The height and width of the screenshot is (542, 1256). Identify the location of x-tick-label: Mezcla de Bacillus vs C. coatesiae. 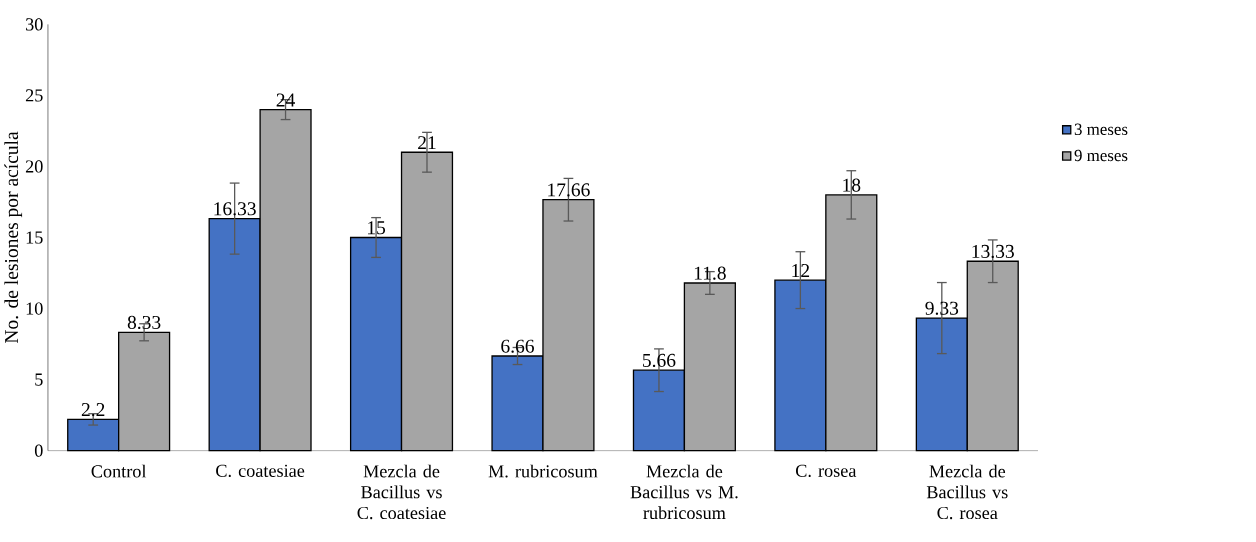
(401, 492).